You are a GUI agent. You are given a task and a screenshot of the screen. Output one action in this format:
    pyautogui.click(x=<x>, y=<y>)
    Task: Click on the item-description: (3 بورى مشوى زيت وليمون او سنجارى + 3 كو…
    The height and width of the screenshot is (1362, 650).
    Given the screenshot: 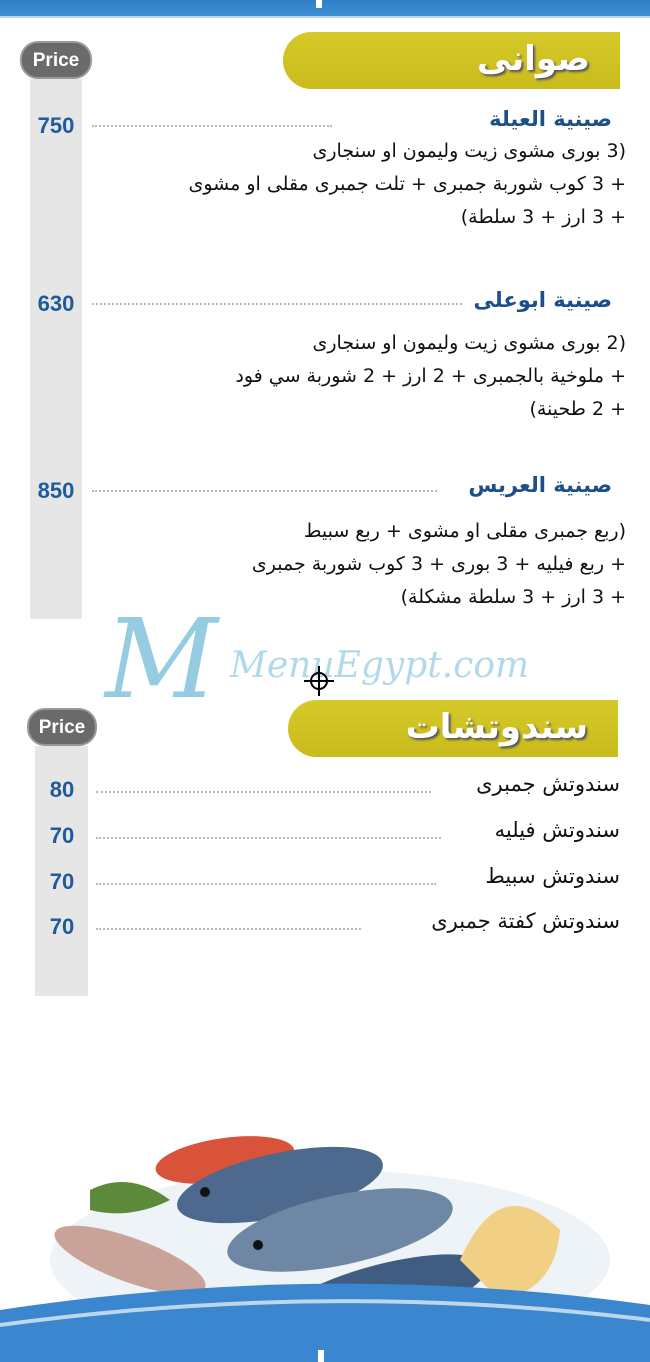 What is the action you would take?
    pyautogui.click(x=407, y=184)
    